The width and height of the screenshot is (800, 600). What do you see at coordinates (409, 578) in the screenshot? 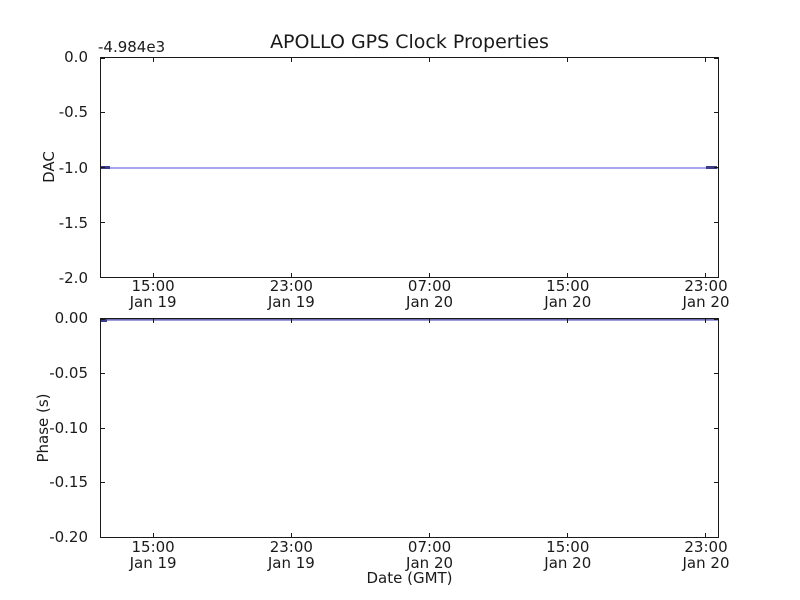
I see `x-axis-label: Date (GMT)` at bounding box center [409, 578].